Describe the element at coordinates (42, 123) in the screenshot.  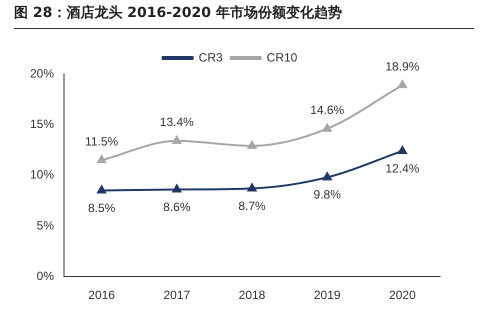
I see `y-tick-label: 15%` at that location.